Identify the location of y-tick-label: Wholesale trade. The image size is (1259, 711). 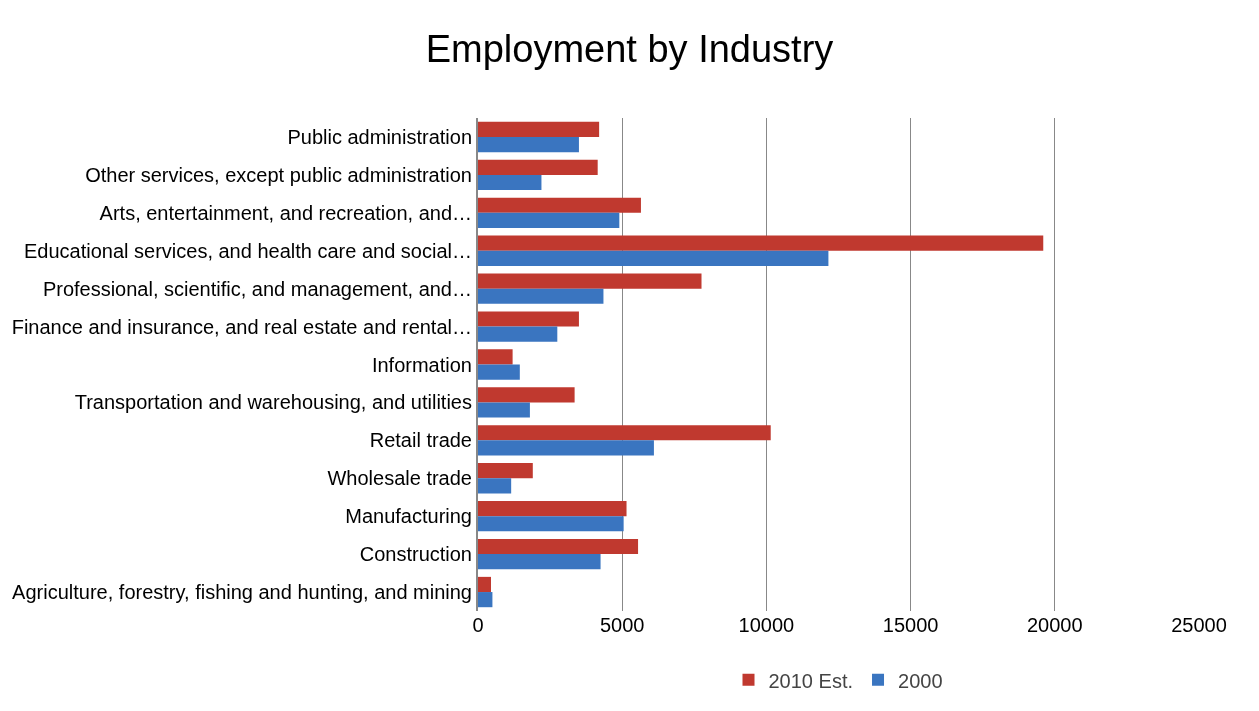
(399, 478).